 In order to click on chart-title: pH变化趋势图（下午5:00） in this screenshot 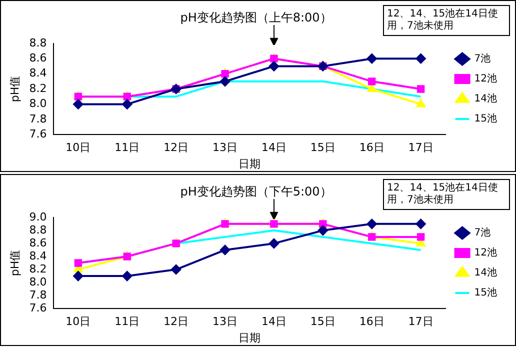, I will do `click(256, 191)`.